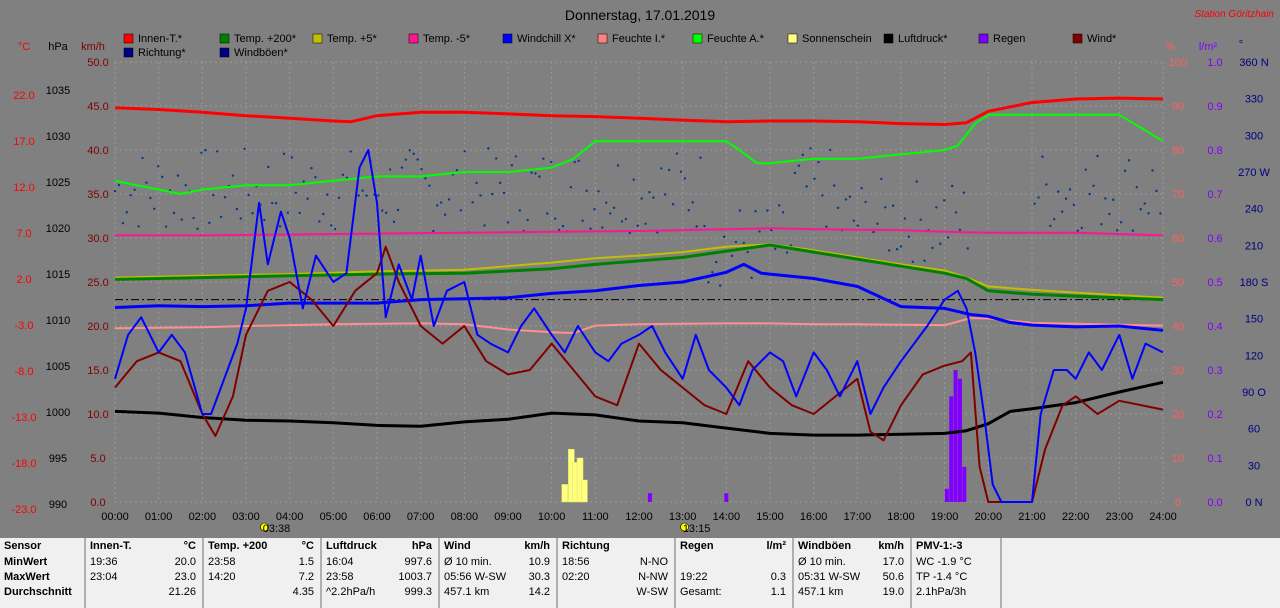  I want to click on stats-column-unit: °C, so click(189, 546).